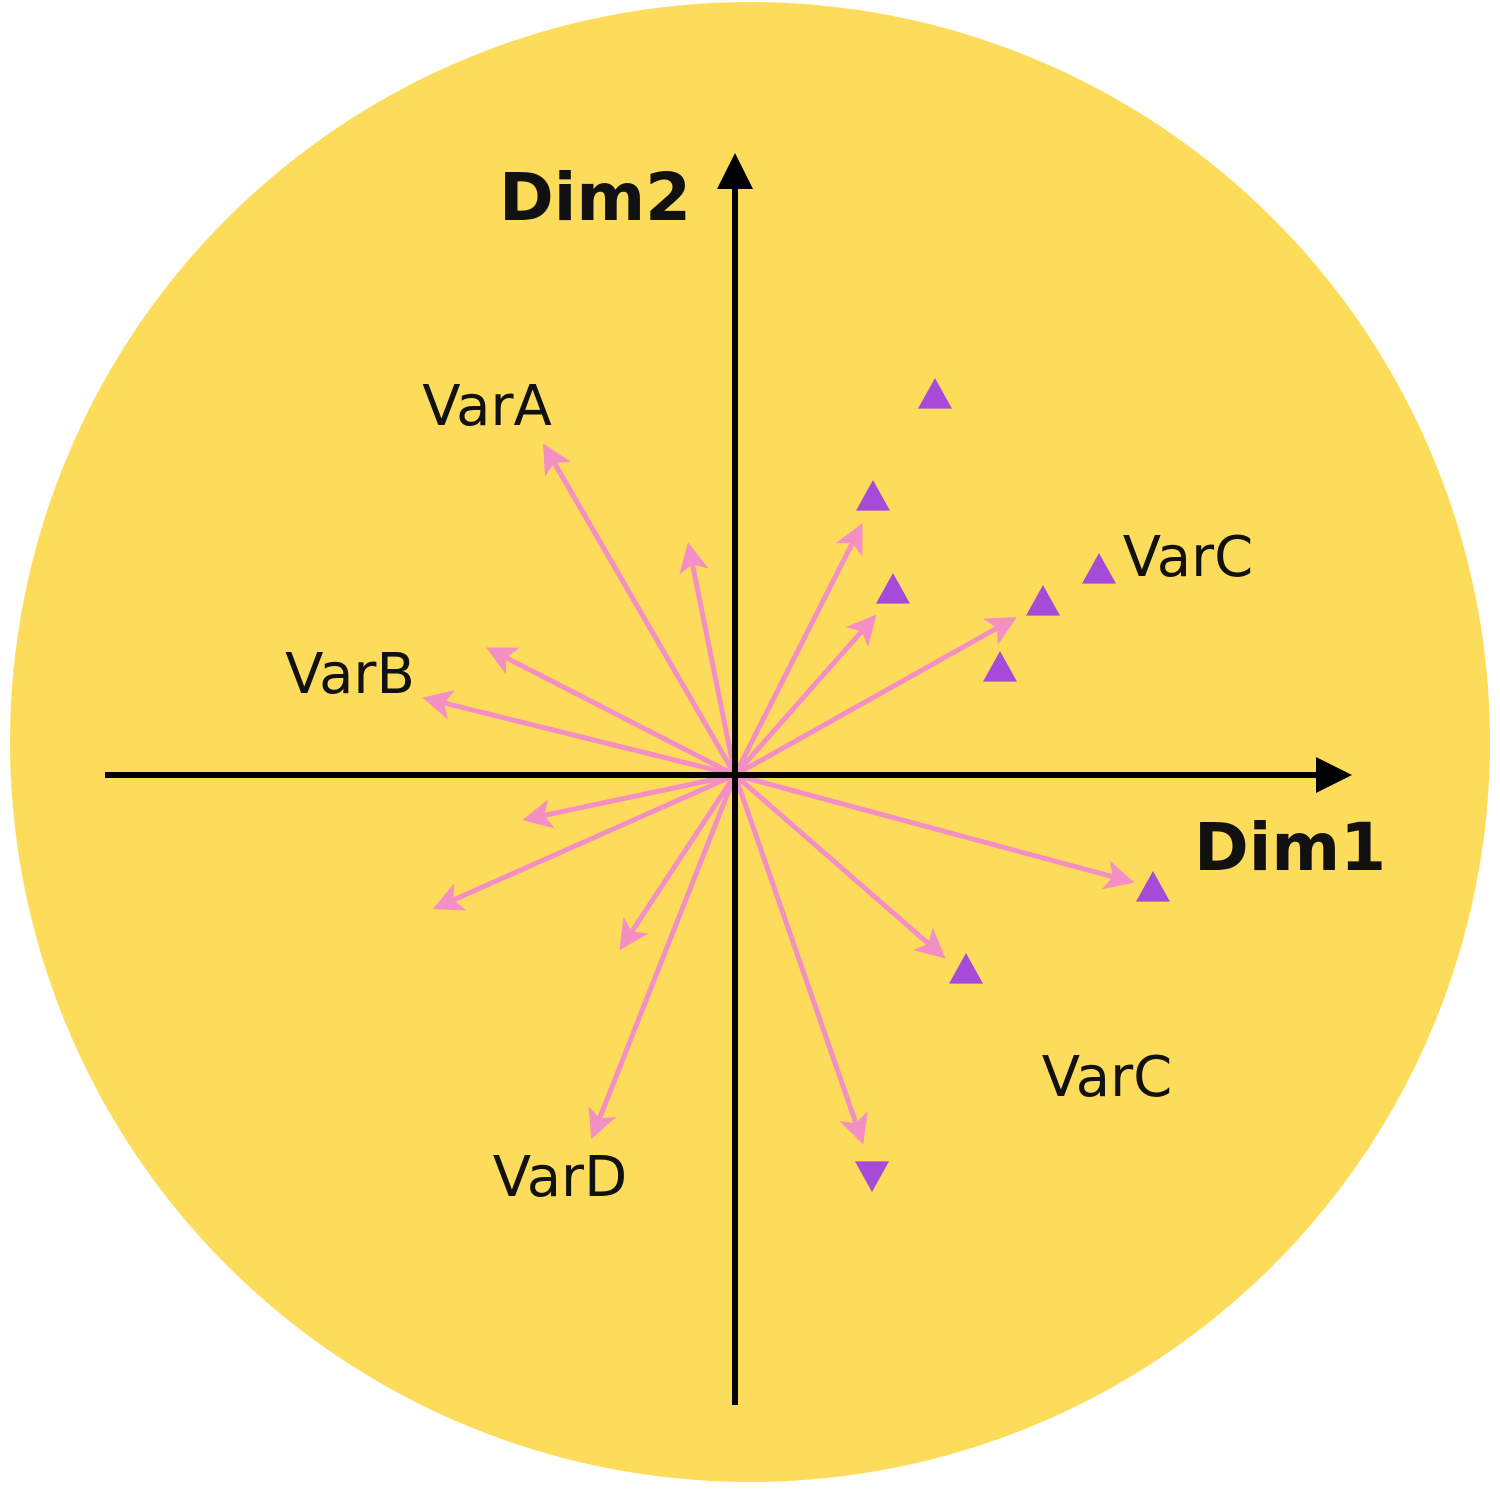 This screenshot has width=1500, height=1500. What do you see at coordinates (350, 674) in the screenshot?
I see `label-varb: VarB` at bounding box center [350, 674].